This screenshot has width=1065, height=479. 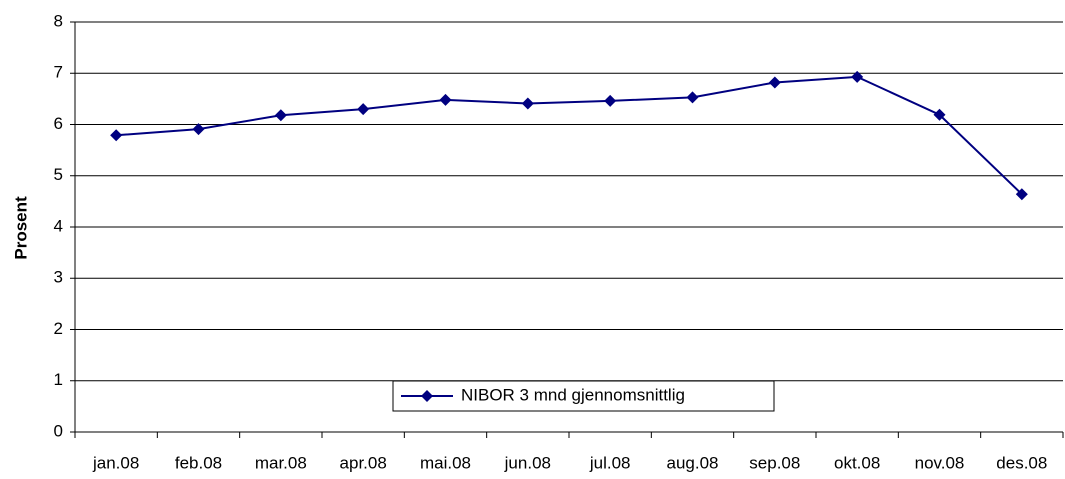 I want to click on y-tick-label: 4, so click(x=58, y=225).